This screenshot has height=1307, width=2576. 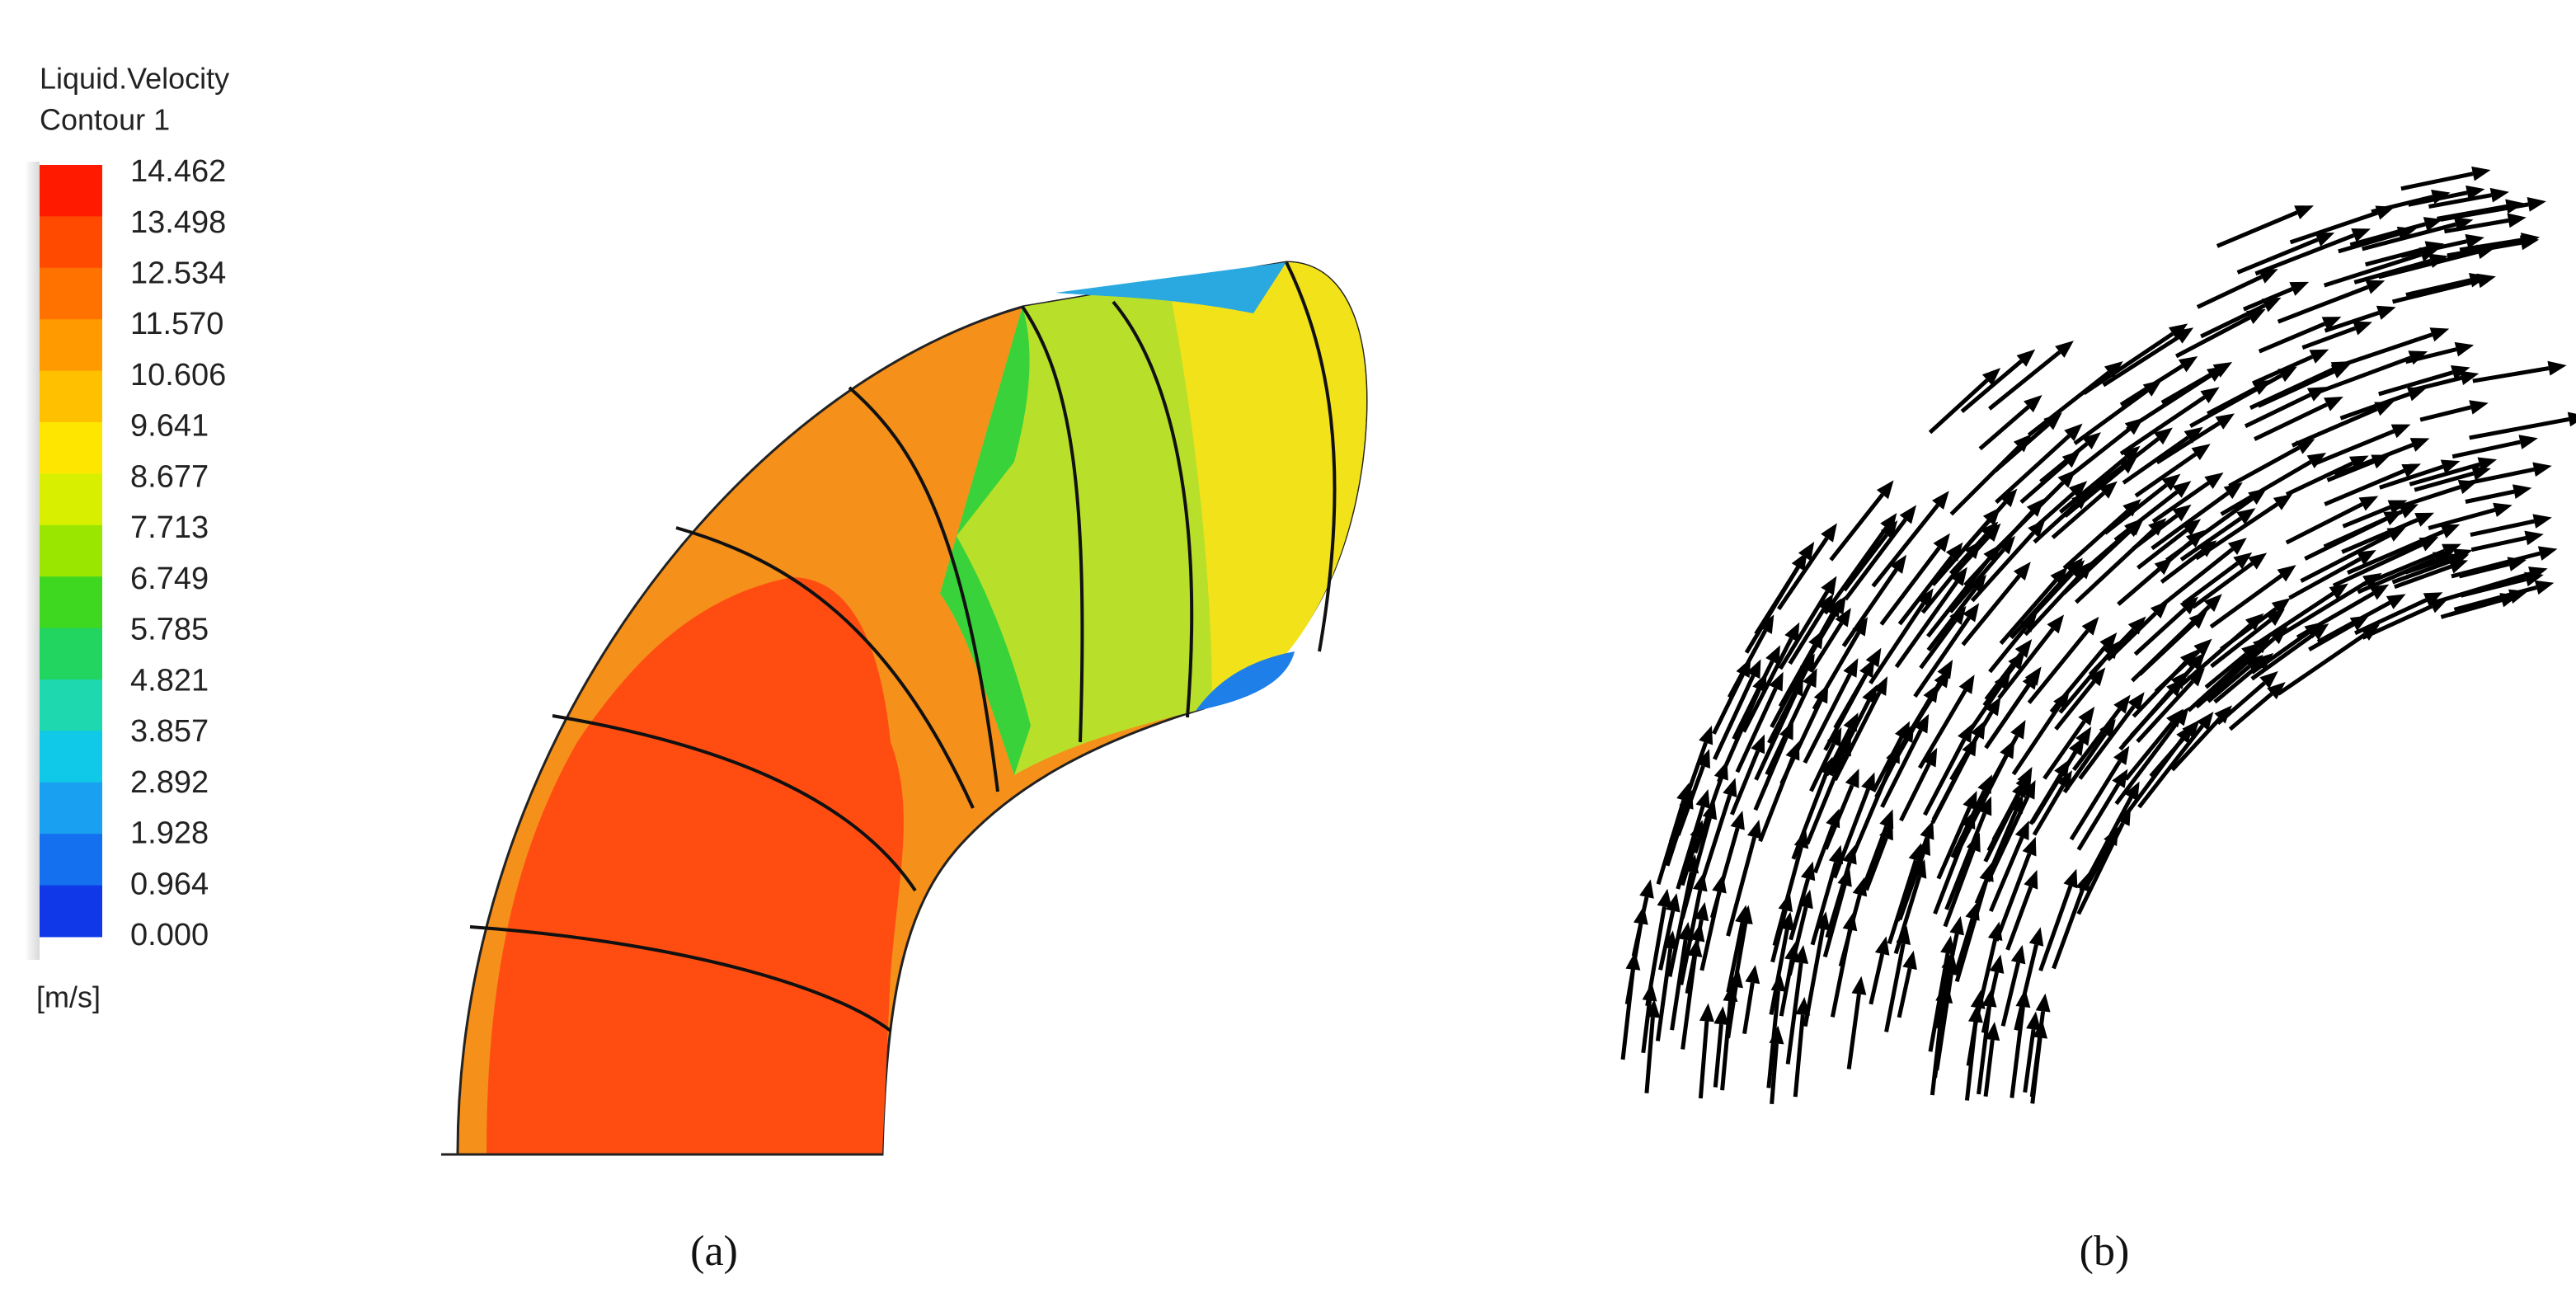 I want to click on legend-title: Liquid.Velocity, so click(x=134, y=79).